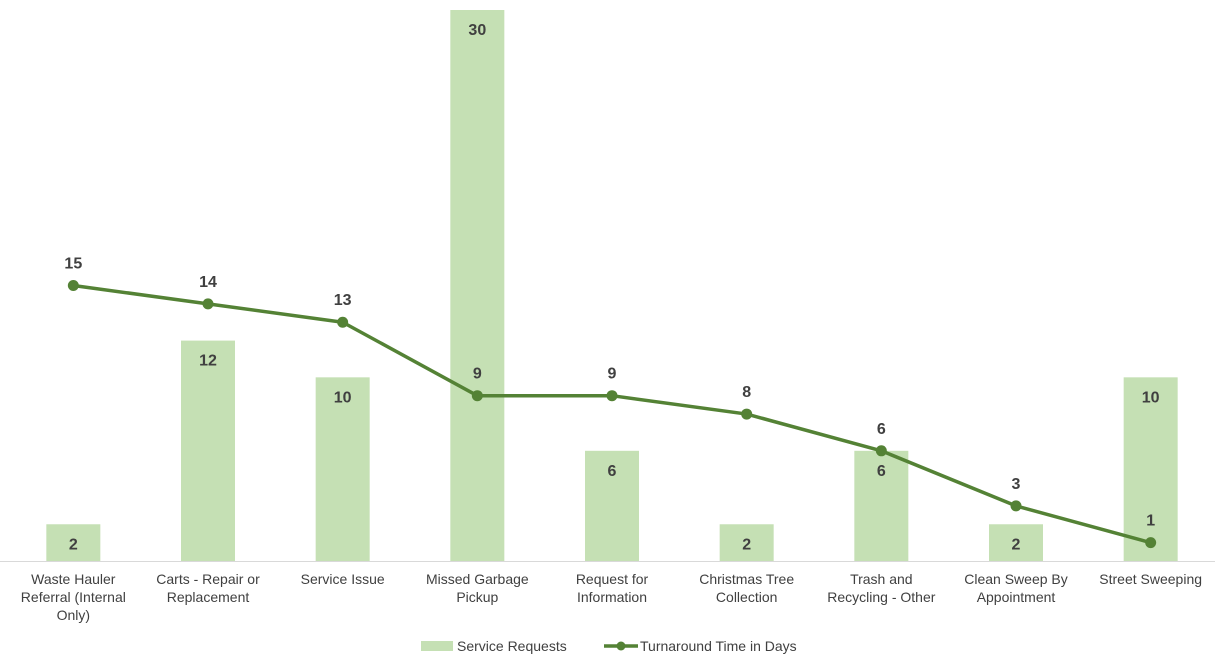 The height and width of the screenshot is (658, 1215). What do you see at coordinates (73, 264) in the screenshot?
I see `line-value-label: 15` at bounding box center [73, 264].